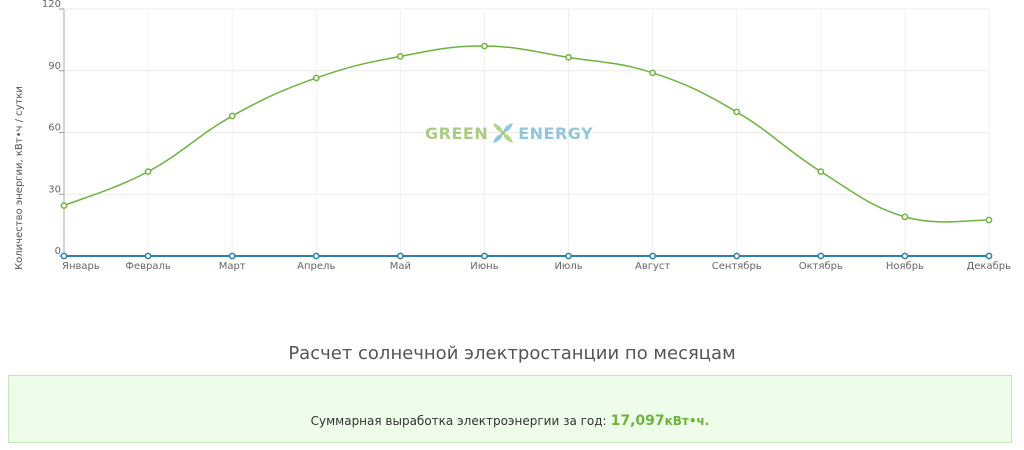 This screenshot has height=450, width=1024. Describe the element at coordinates (148, 266) in the screenshot. I see `x-tick-label: Февраль` at that location.